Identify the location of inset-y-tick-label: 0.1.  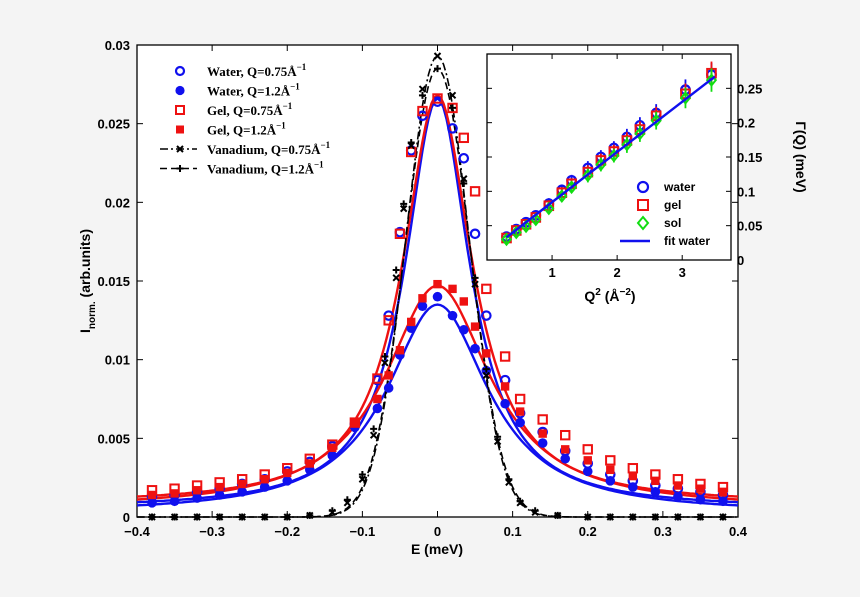
(746, 191).